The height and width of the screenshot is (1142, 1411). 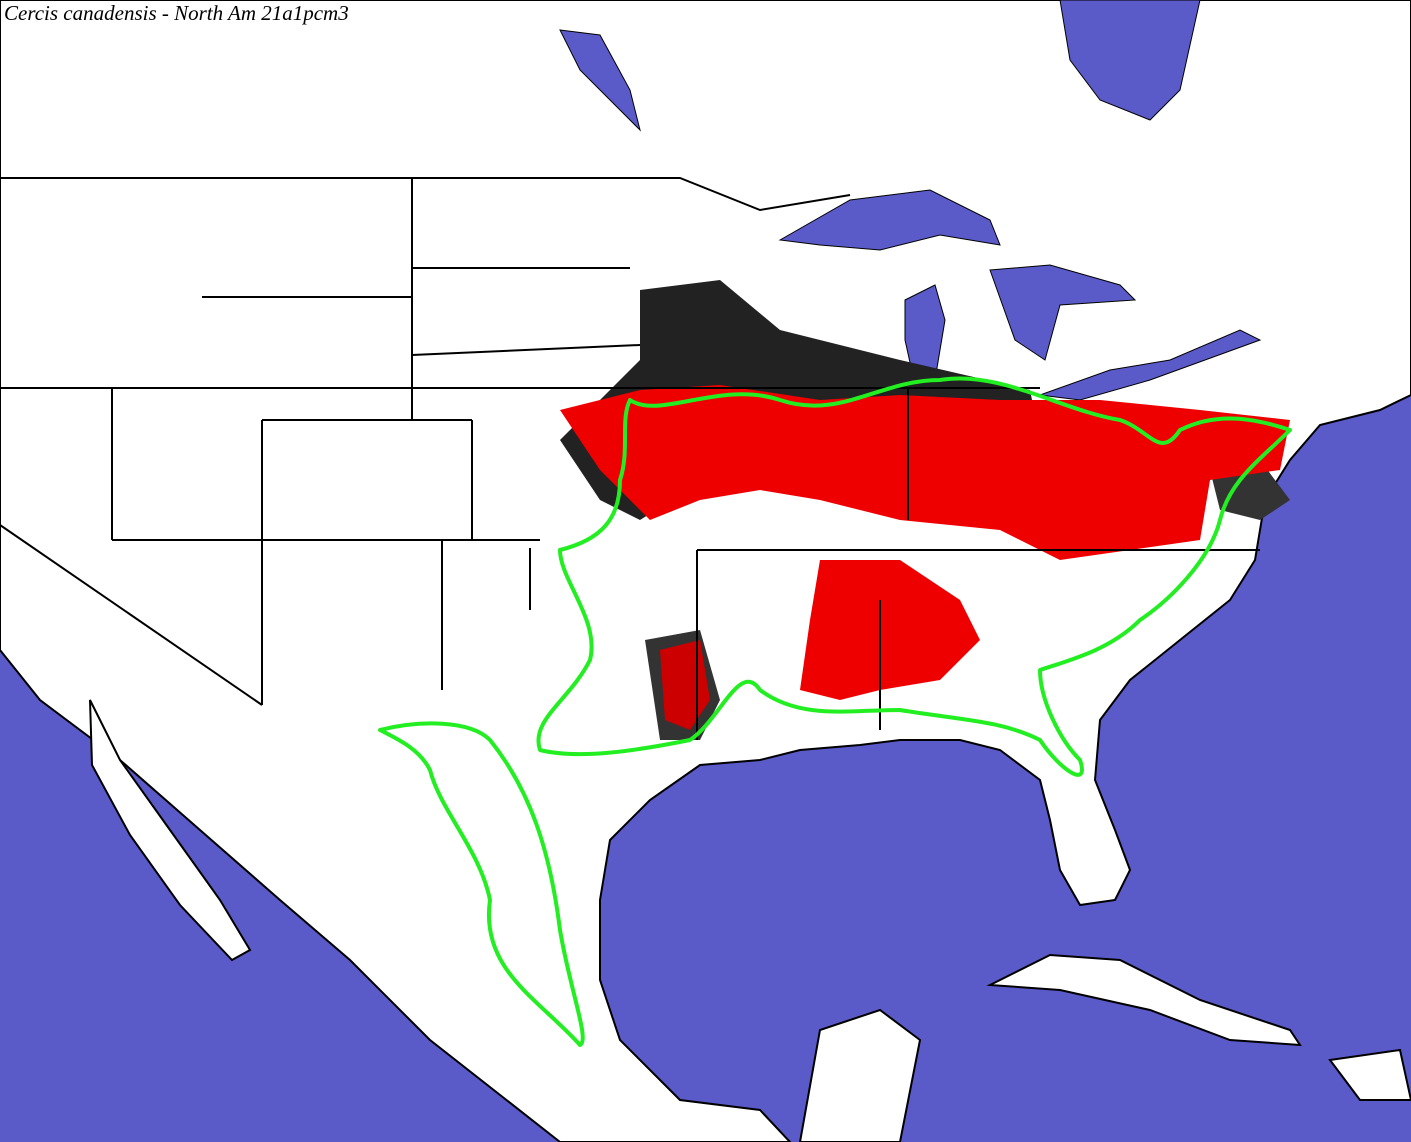 What do you see at coordinates (176, 13) in the screenshot?
I see `map-title: Cercis canadensis - North Am 21a1pcm3` at bounding box center [176, 13].